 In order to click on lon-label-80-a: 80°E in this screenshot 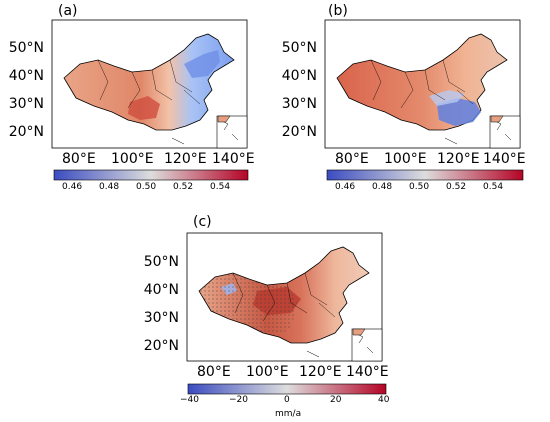, I will do `click(79, 159)`.